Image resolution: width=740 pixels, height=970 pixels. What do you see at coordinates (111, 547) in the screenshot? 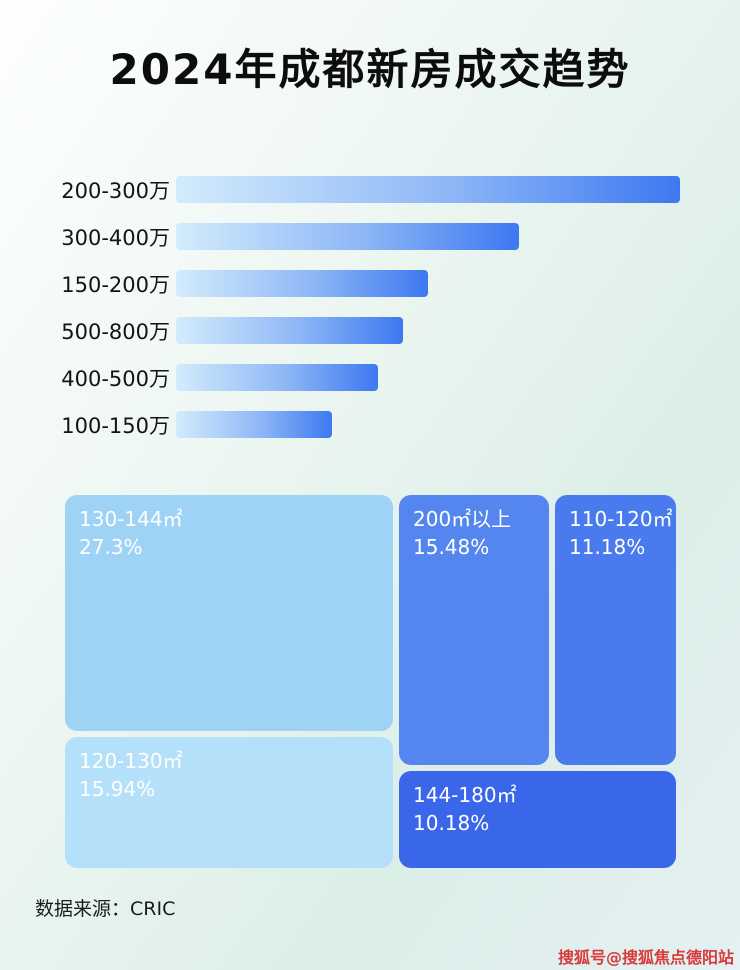
I see `treemap-block-value: 27.3%` at bounding box center [111, 547].